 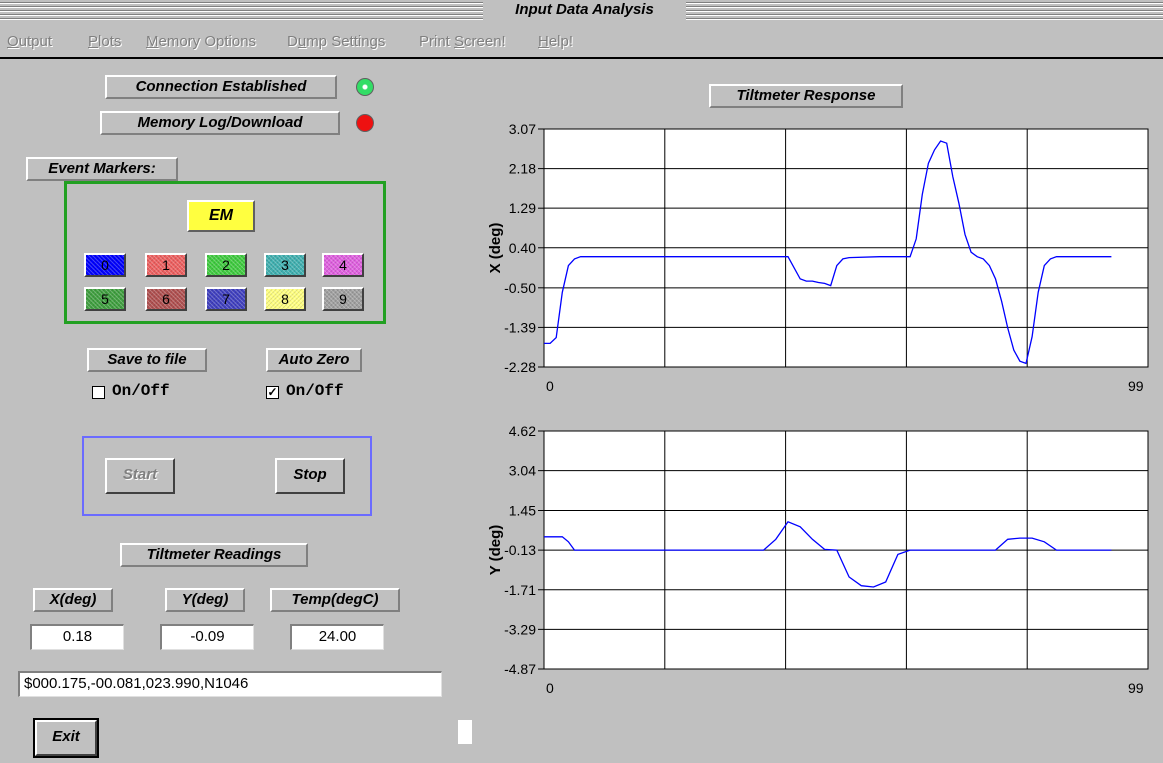 What do you see at coordinates (292, 41) in the screenshot?
I see `menu-dump-pre: D` at bounding box center [292, 41].